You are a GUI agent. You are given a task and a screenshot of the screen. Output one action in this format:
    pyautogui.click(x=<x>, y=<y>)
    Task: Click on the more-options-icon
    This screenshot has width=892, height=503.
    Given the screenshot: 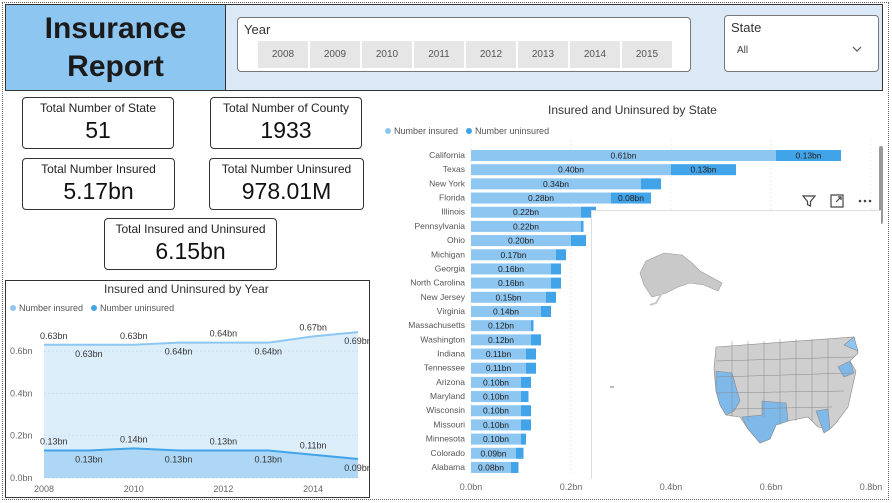 What is the action you would take?
    pyautogui.click(x=865, y=201)
    